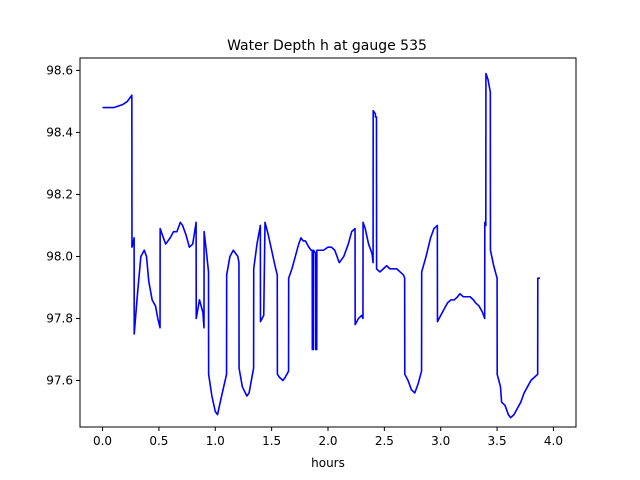  Describe the element at coordinates (328, 463) in the screenshot. I see `x-axis-label: hours` at that location.